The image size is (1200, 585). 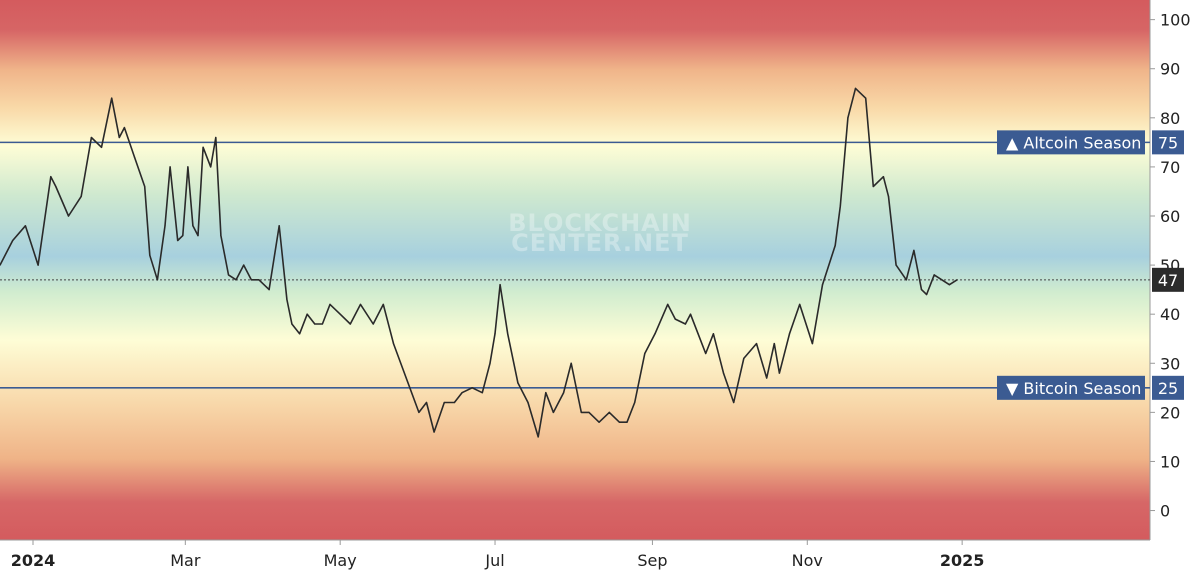 What do you see at coordinates (652, 560) in the screenshot?
I see `x-tick-label: Sep` at bounding box center [652, 560].